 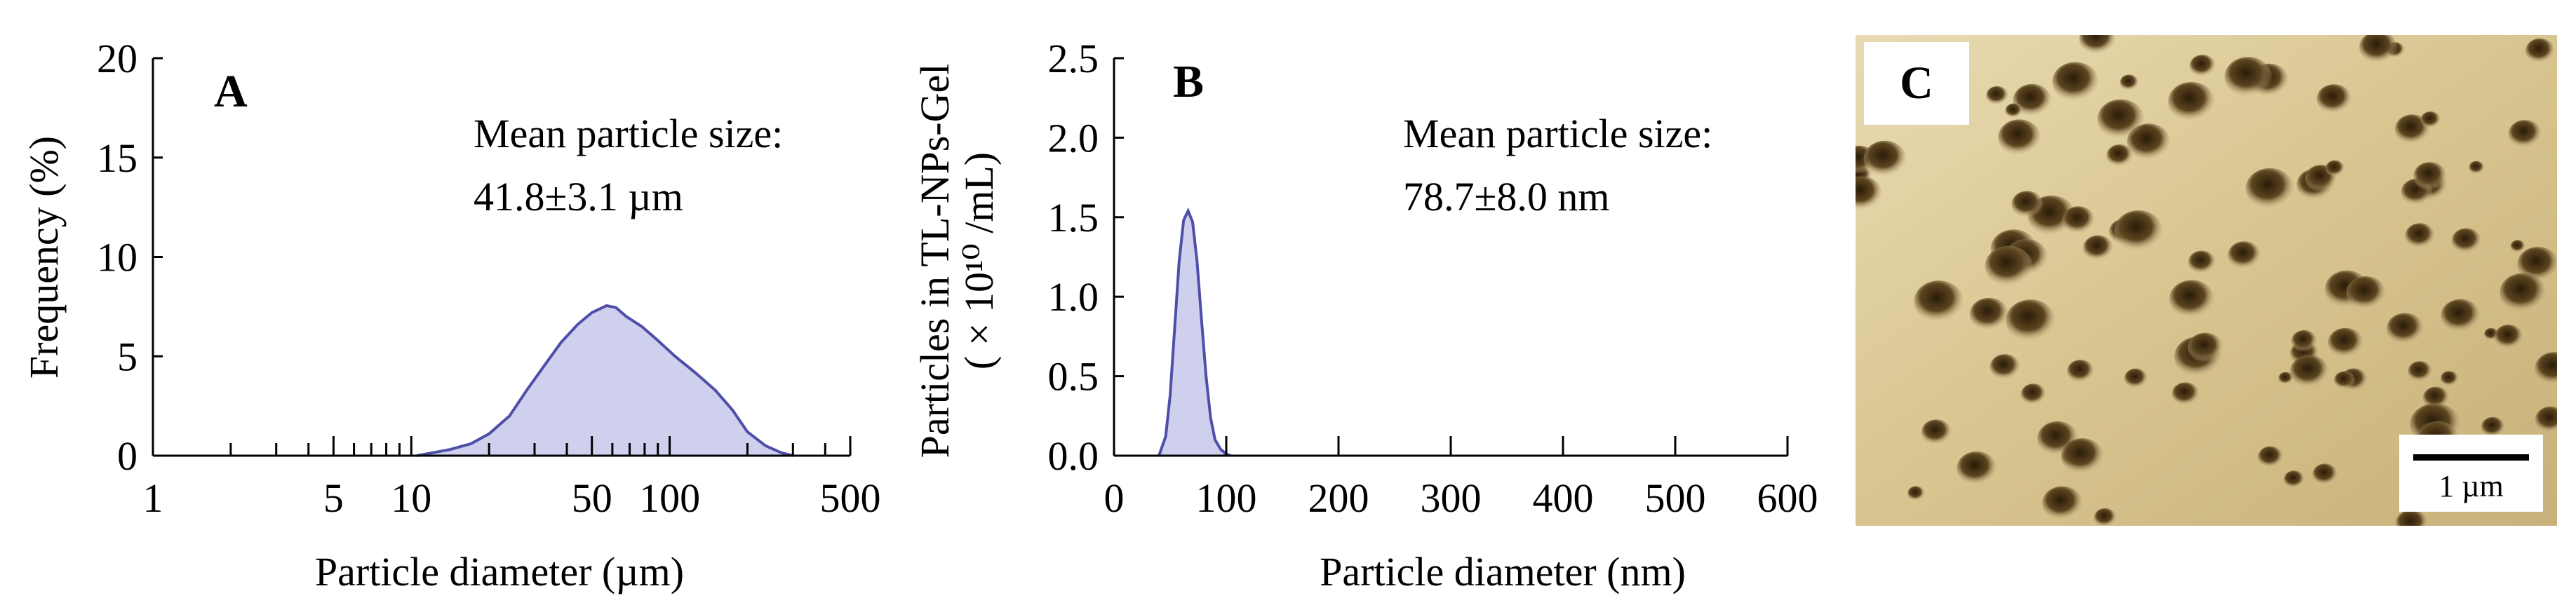 What do you see at coordinates (669, 498) in the screenshot?
I see `chart-a-x-tick-label: 100` at bounding box center [669, 498].